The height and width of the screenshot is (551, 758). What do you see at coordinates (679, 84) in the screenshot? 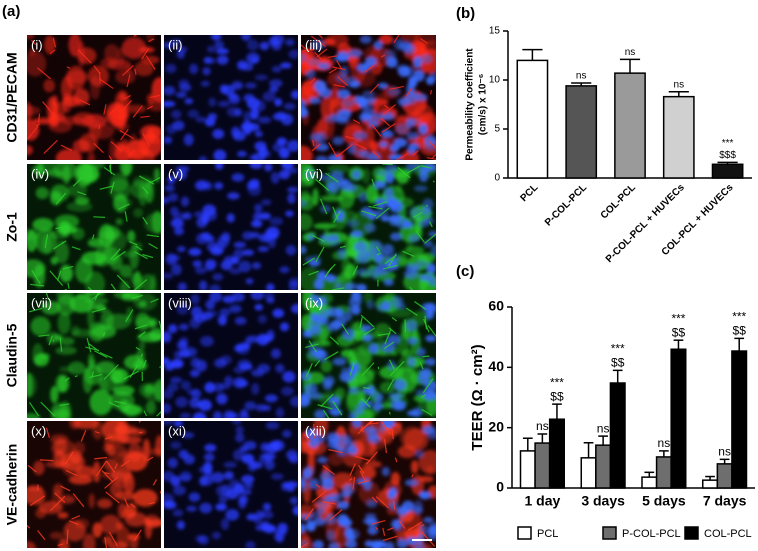
I see `annotation: ns` at bounding box center [679, 84].